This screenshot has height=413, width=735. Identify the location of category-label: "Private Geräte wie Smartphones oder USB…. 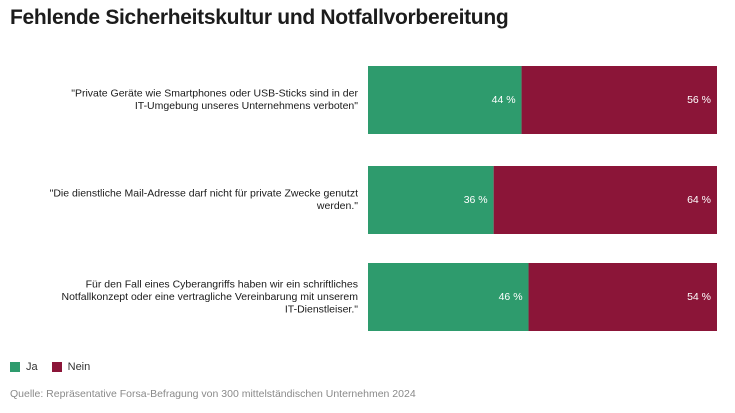
(214, 94).